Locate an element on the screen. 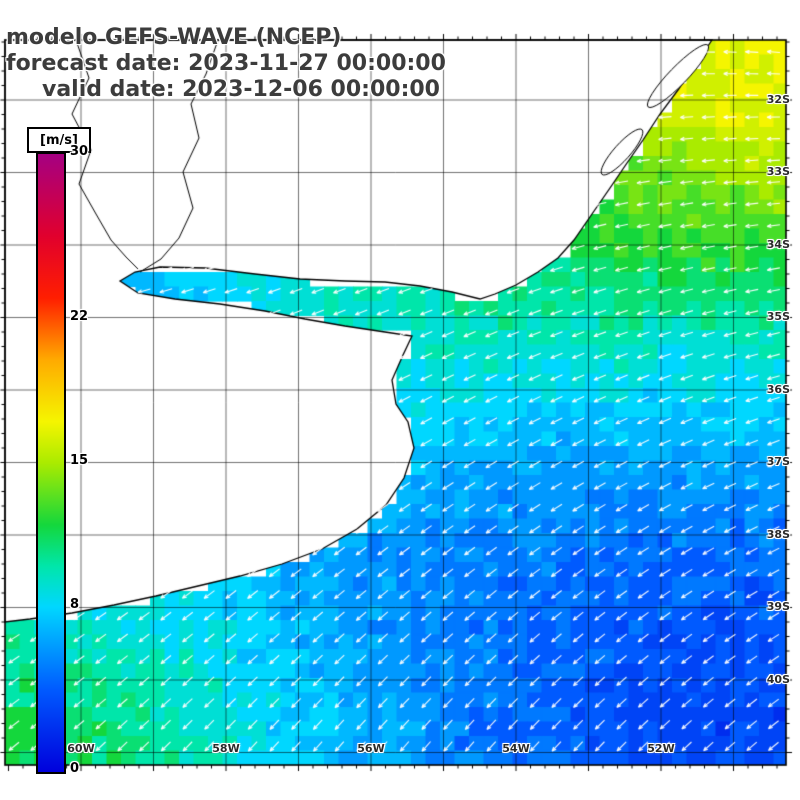  lat-label-34s: 34S is located at coordinates (778, 244).